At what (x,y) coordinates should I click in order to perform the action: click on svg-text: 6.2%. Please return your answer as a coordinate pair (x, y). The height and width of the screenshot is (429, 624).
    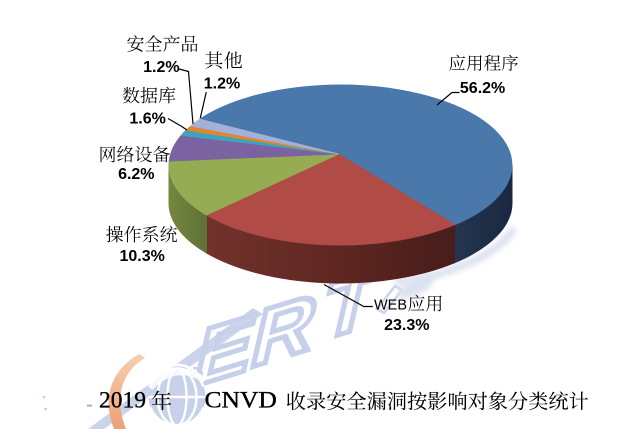
    Looking at the image, I should click on (136, 174).